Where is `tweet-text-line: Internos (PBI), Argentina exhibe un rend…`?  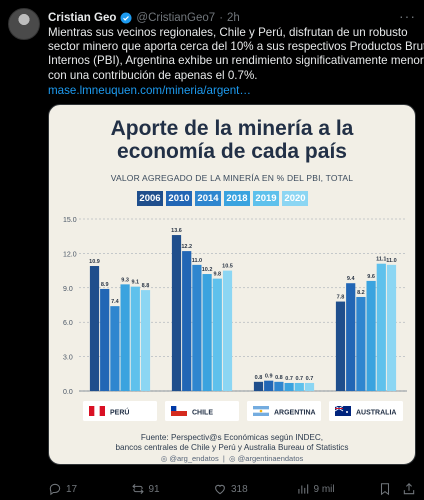
tweet-text-line: Internos (PBI), Argentina exhibe un rend… is located at coordinates (236, 61).